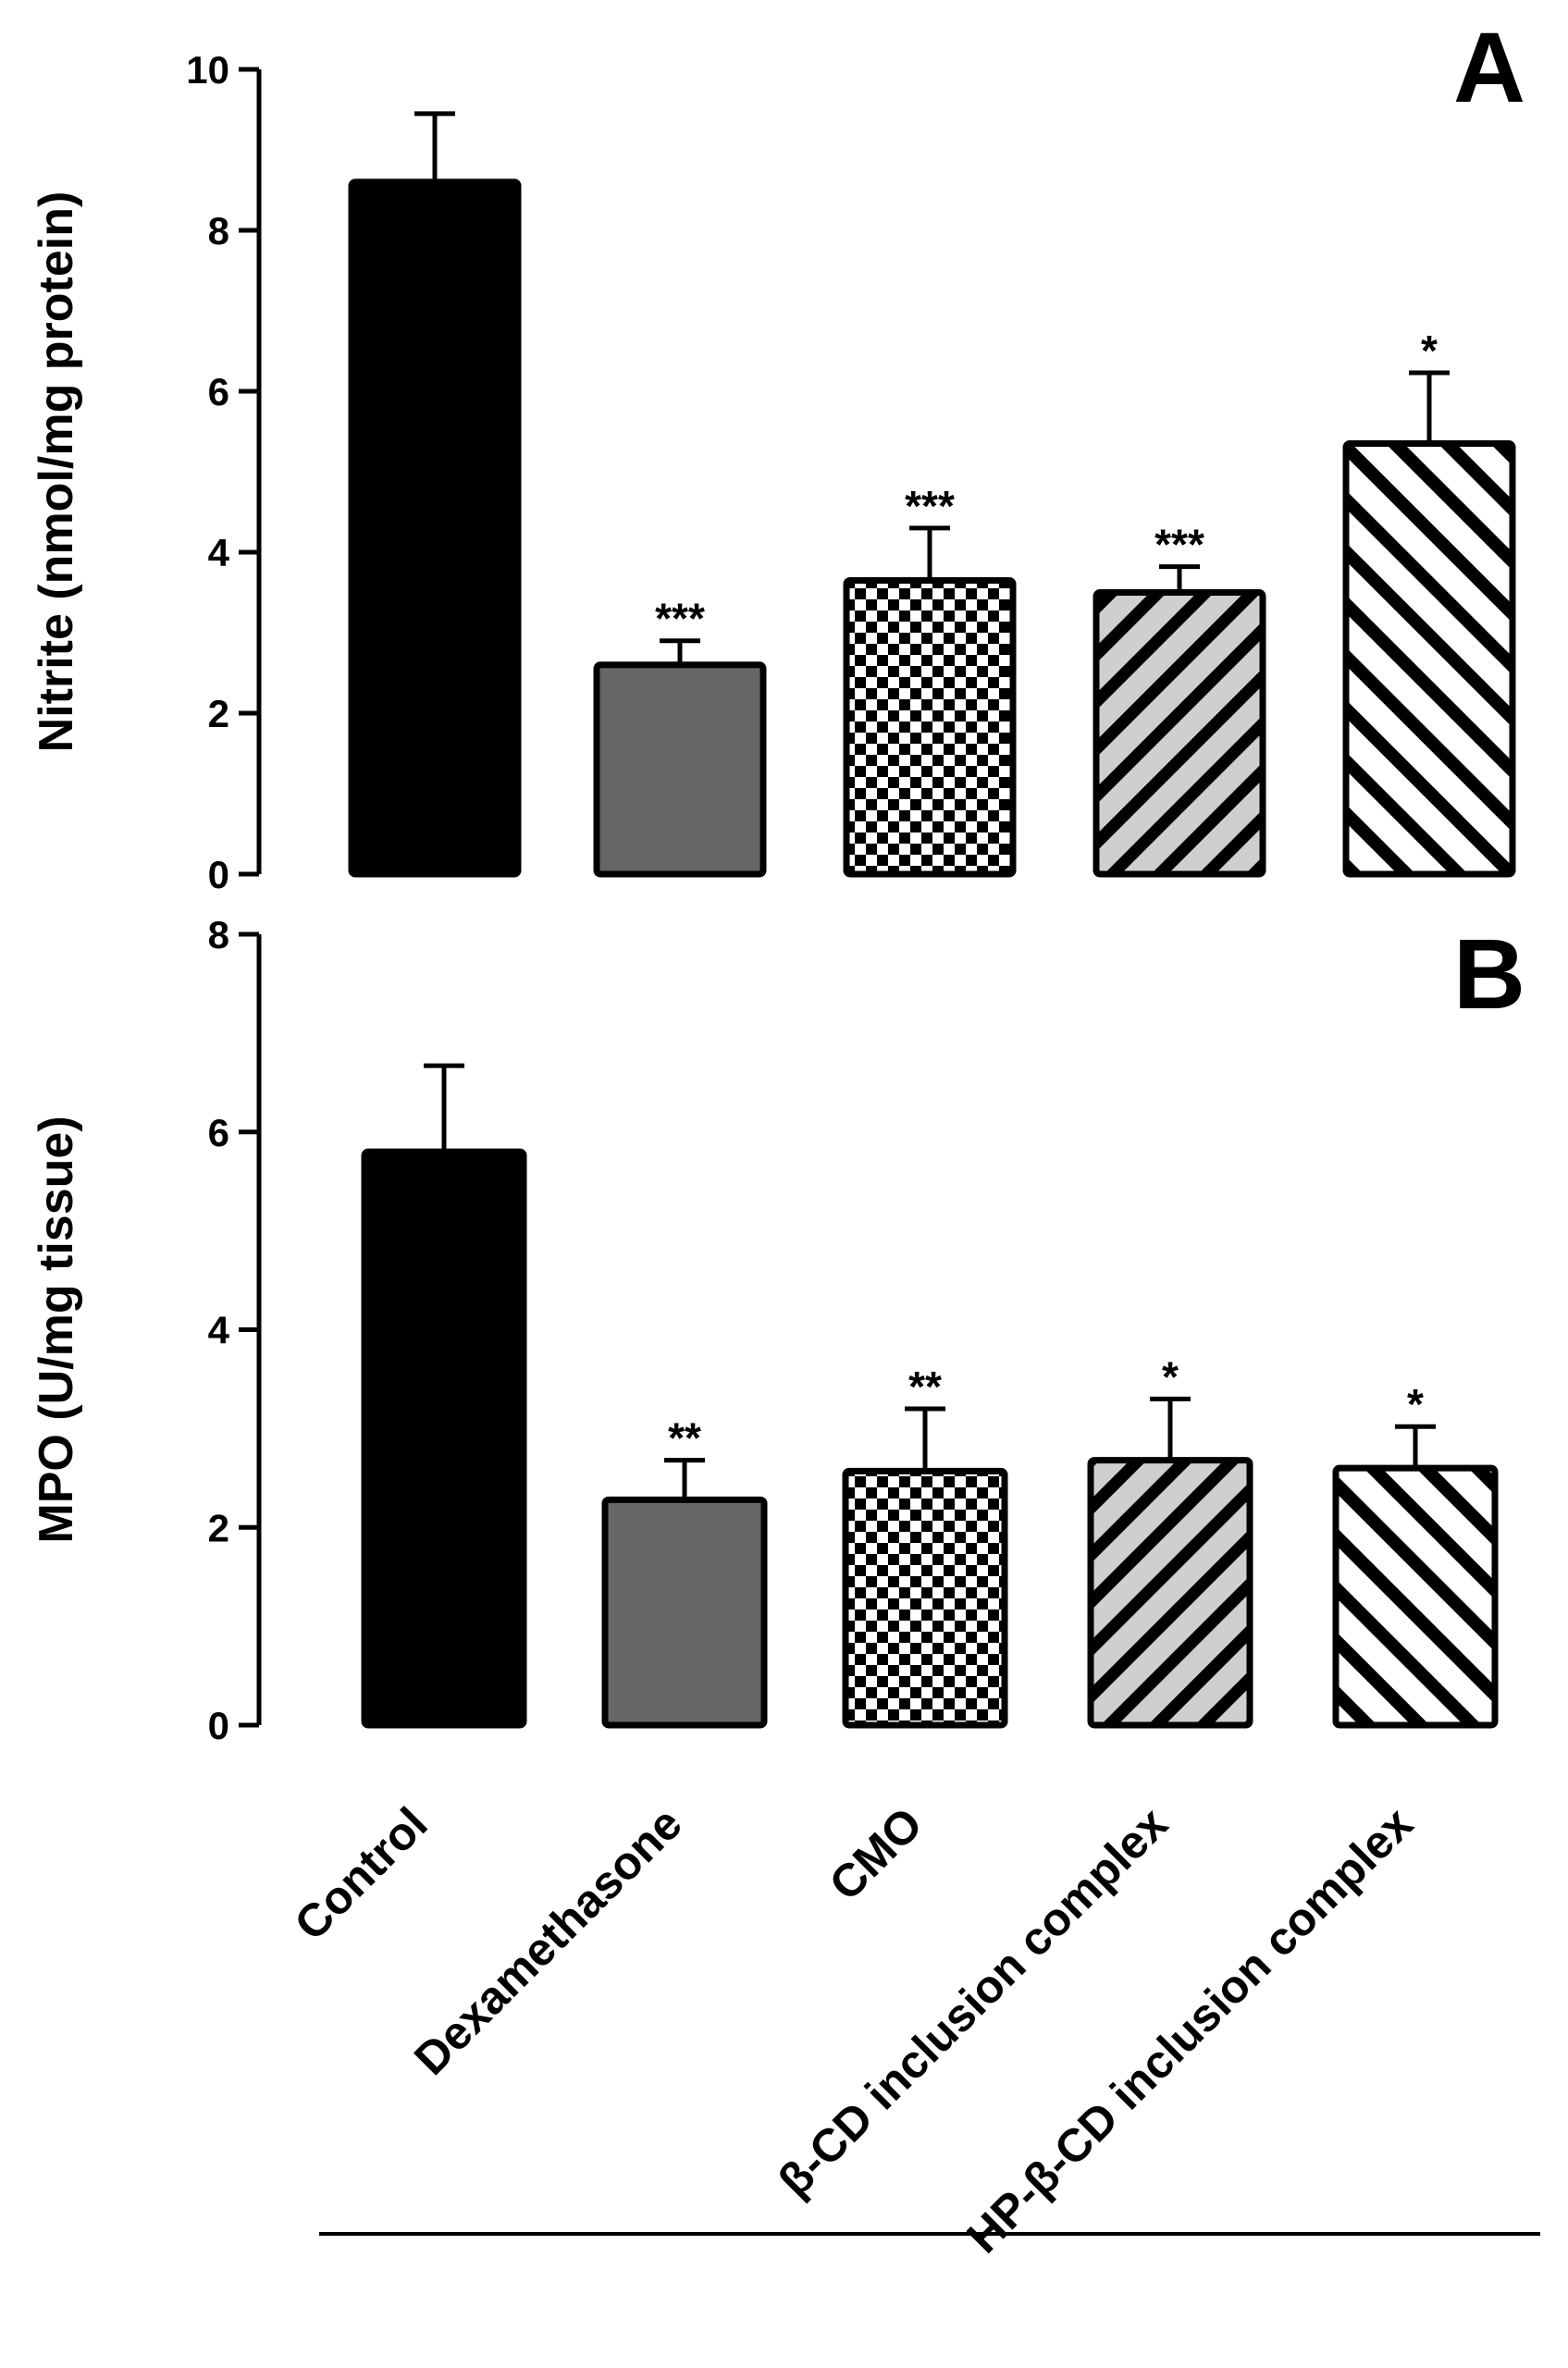 This screenshot has width=1568, height=2368. I want to click on category-label-3: CMO, so click(876, 1854).